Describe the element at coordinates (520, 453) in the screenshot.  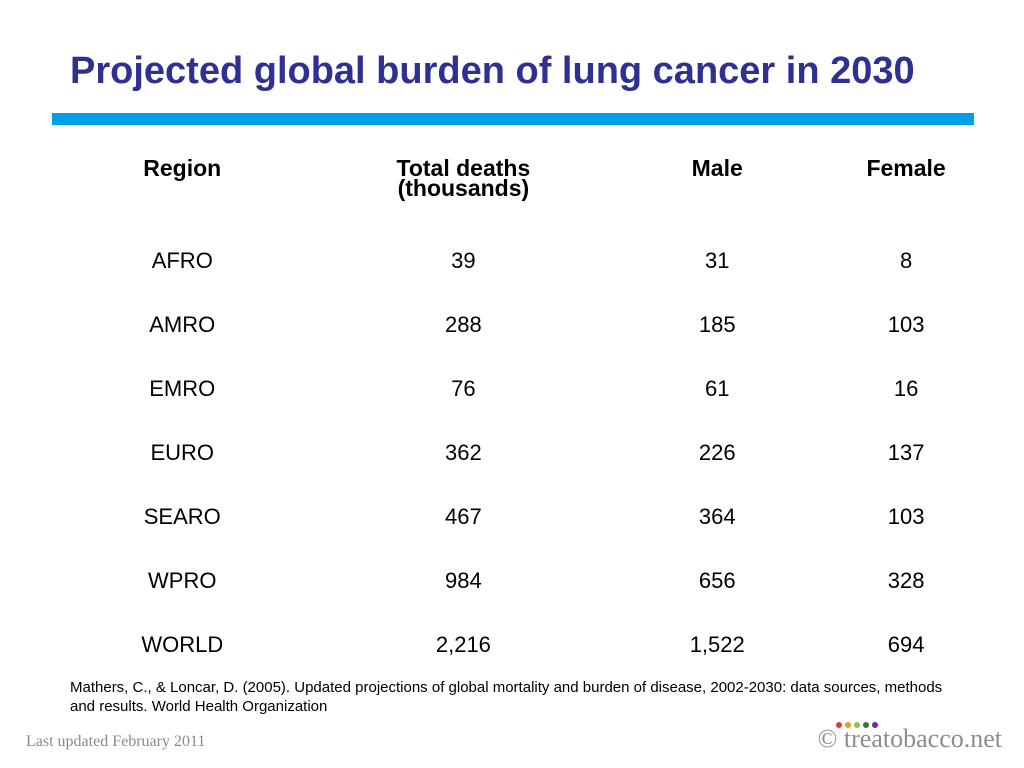
I see `table-row: EURO 362 226 137` at that location.